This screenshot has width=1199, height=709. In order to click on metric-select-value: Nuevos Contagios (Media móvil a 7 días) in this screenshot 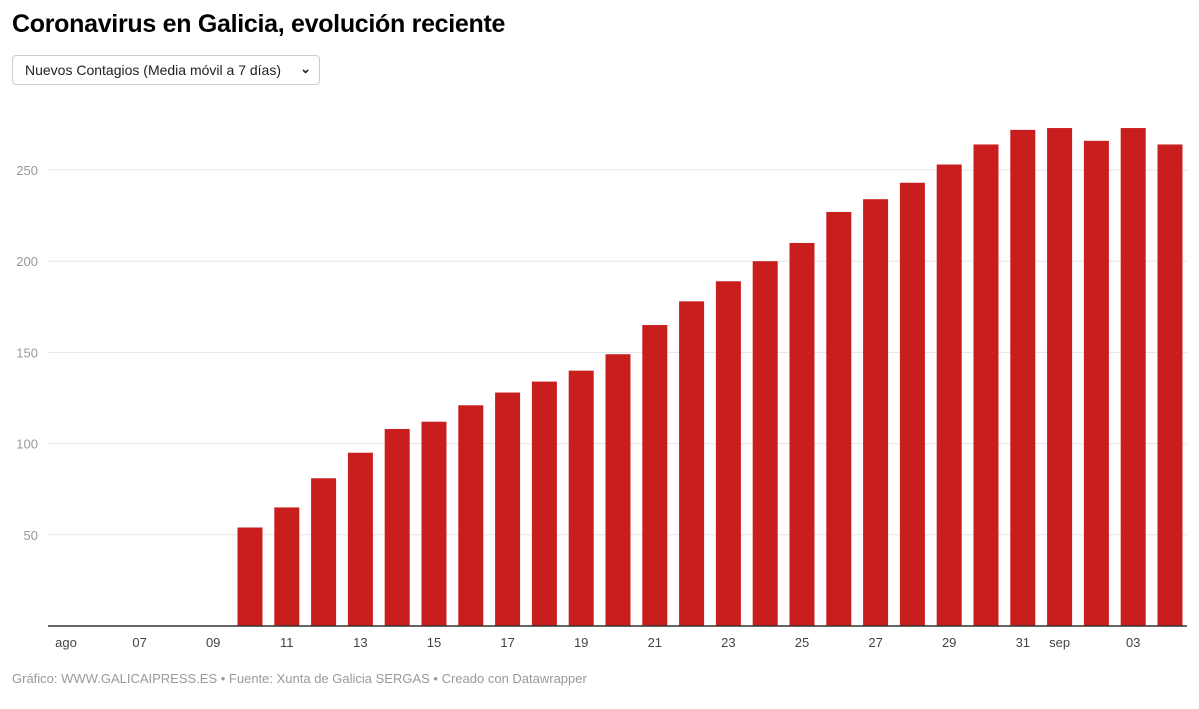, I will do `click(153, 70)`.